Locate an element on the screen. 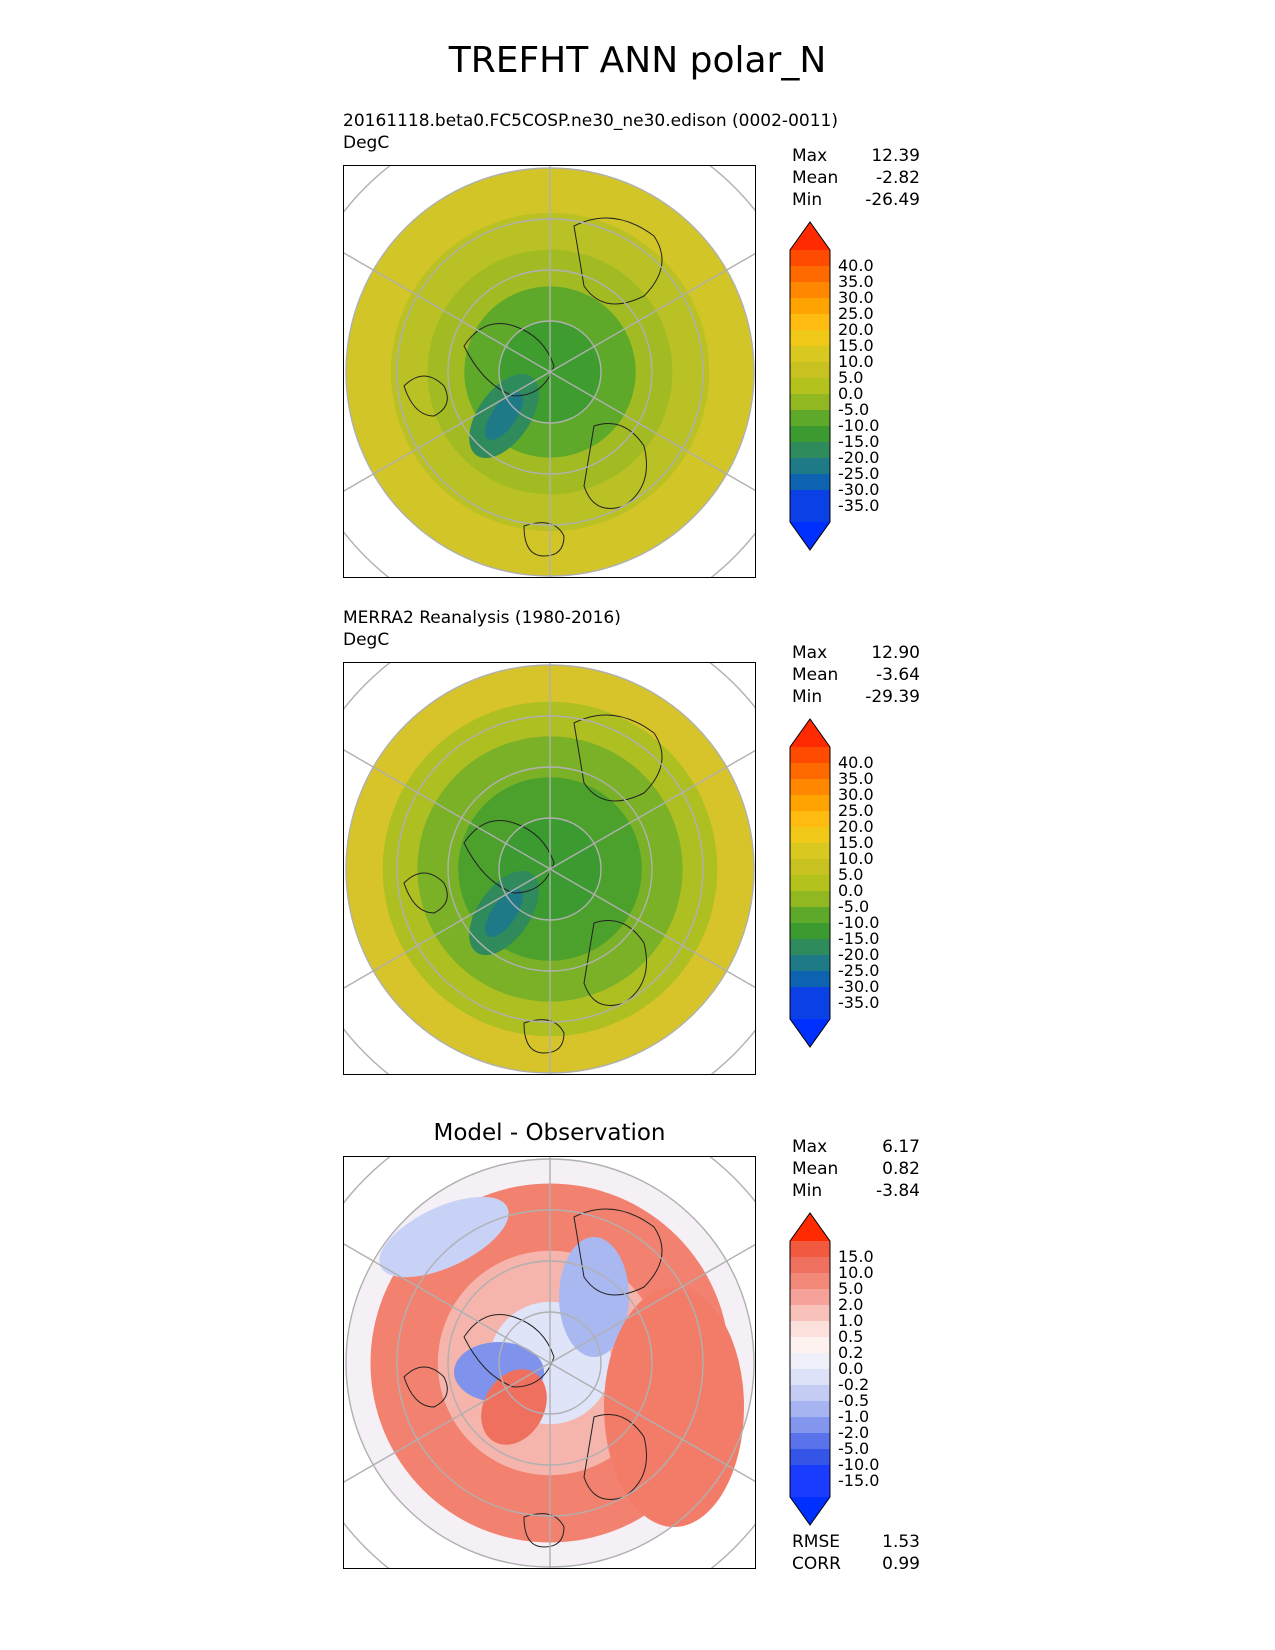 Image resolution: width=1275 pixels, height=1650 pixels. stat-max: Max 12.90 is located at coordinates (856, 653).